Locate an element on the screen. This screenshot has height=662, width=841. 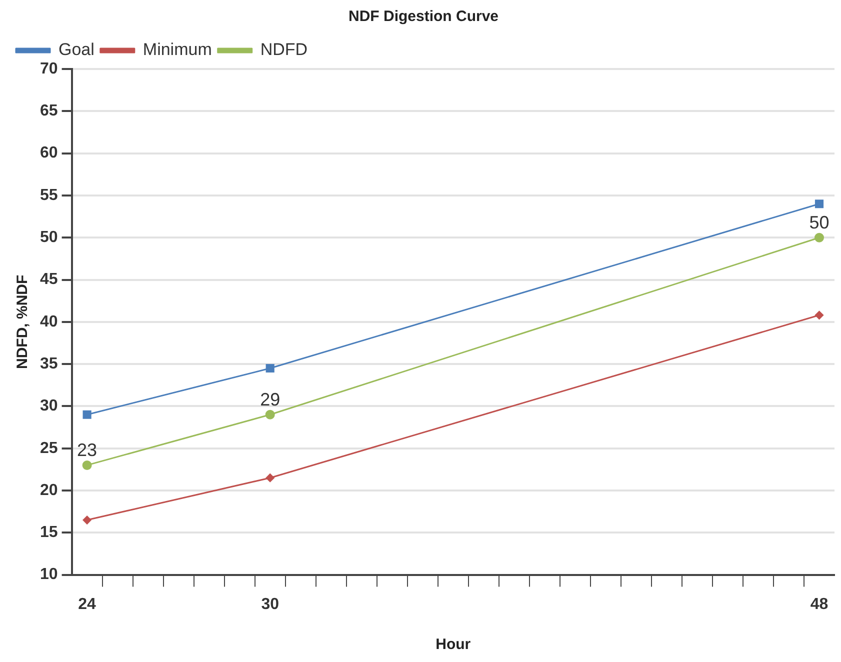
data-label: 29 is located at coordinates (270, 400).